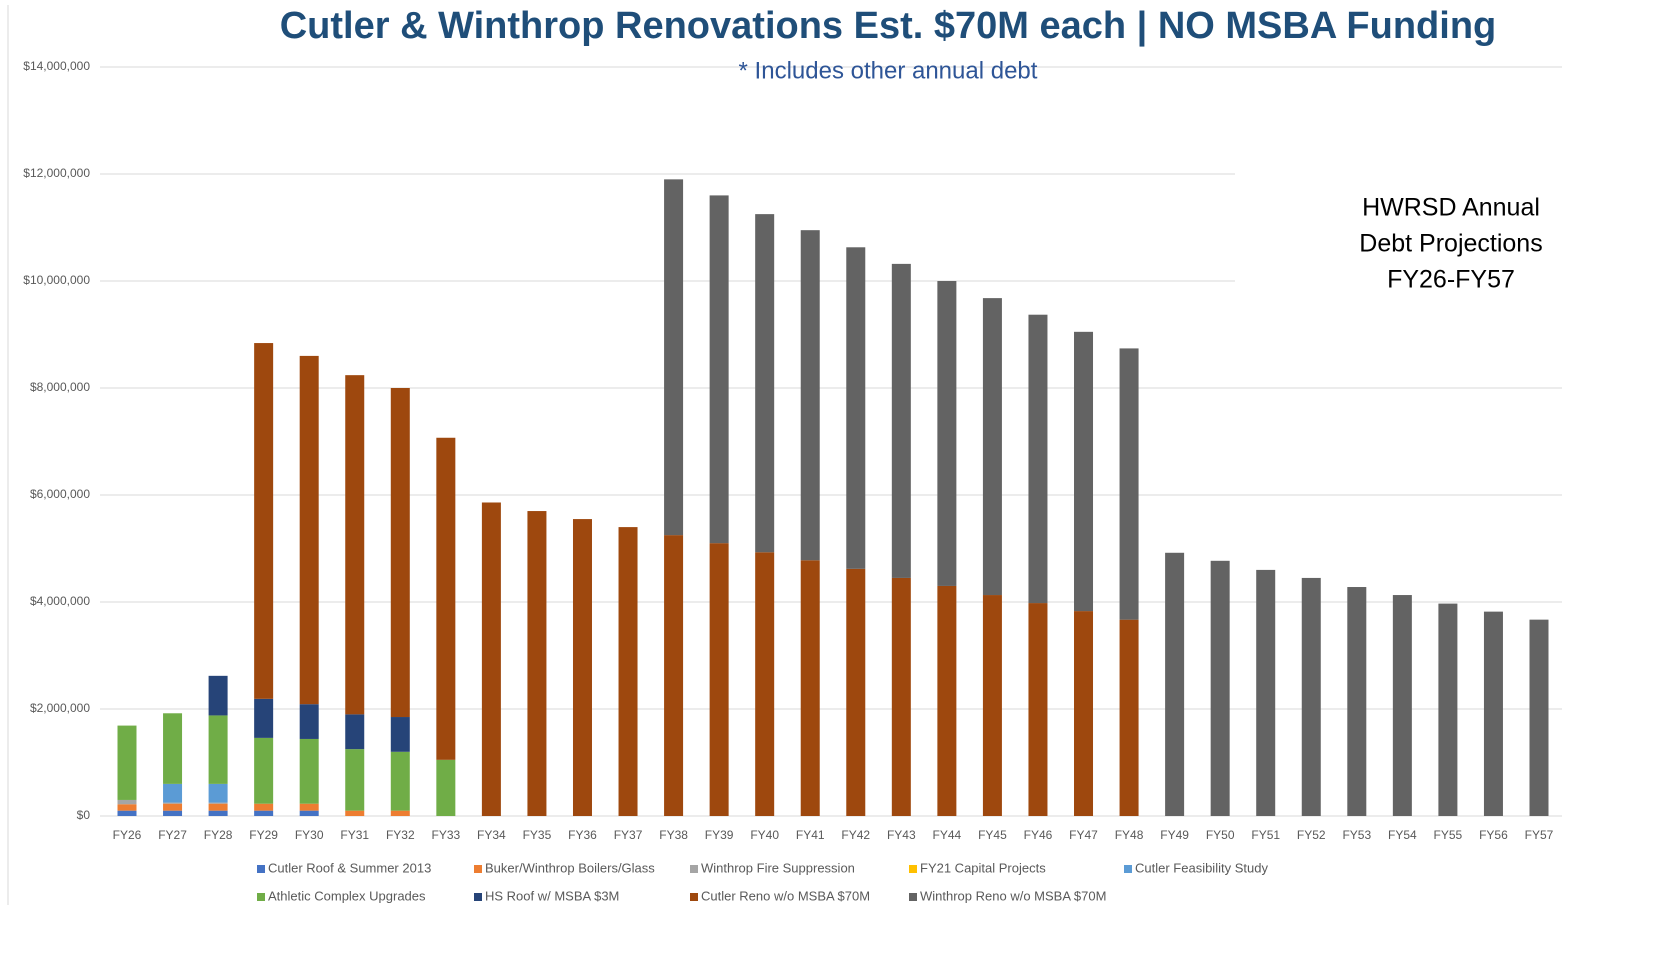 Image resolution: width=1667 pixels, height=963 pixels. I want to click on x-tick-label: FY57, so click(1539, 835).